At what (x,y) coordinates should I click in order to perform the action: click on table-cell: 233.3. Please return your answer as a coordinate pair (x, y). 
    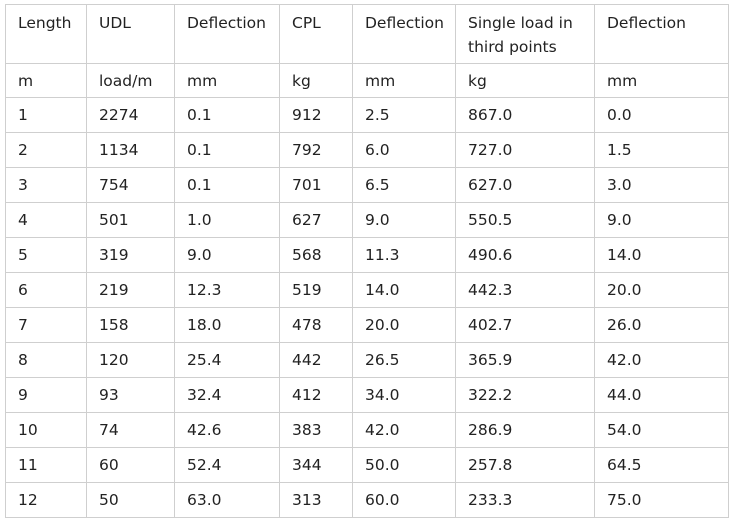
    Looking at the image, I should click on (525, 500).